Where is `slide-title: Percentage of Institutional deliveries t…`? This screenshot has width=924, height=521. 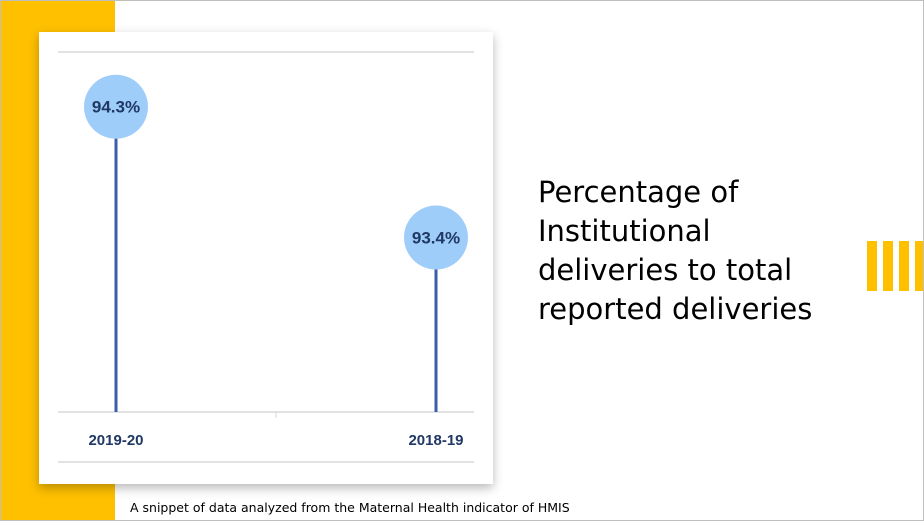
slide-title: Percentage of Institutional deliveries t… is located at coordinates (675, 250).